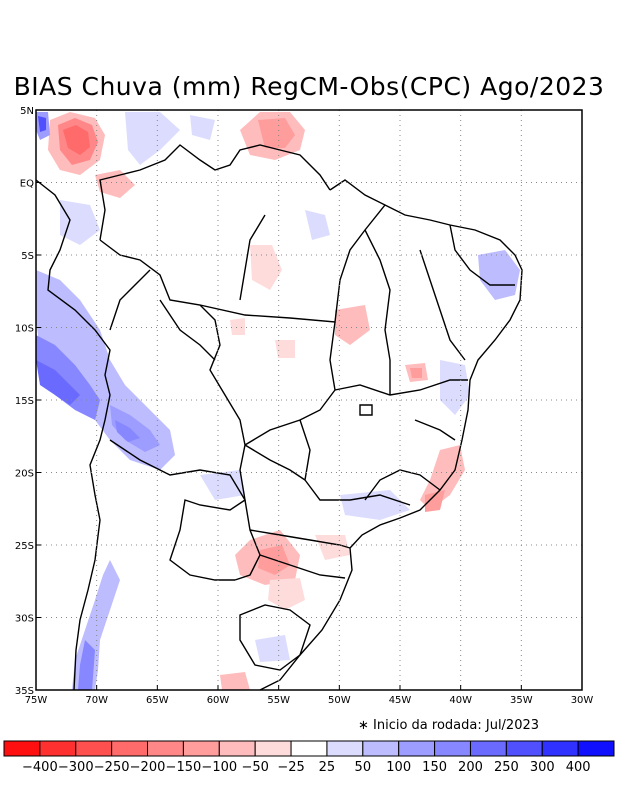 This screenshot has height=800, width=618. What do you see at coordinates (449, 725) in the screenshot?
I see `run-start-note: ∗ Inicio da rodada: Jul/2023` at bounding box center [449, 725].